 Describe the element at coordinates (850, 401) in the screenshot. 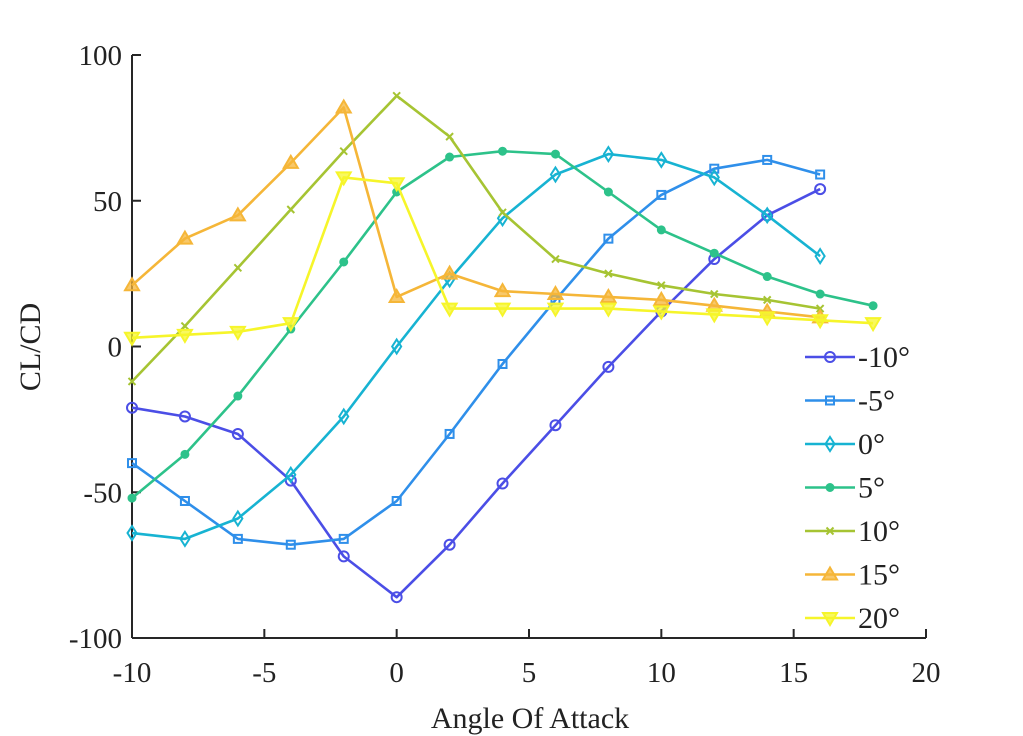

I see `legend-entry: -5°` at that location.